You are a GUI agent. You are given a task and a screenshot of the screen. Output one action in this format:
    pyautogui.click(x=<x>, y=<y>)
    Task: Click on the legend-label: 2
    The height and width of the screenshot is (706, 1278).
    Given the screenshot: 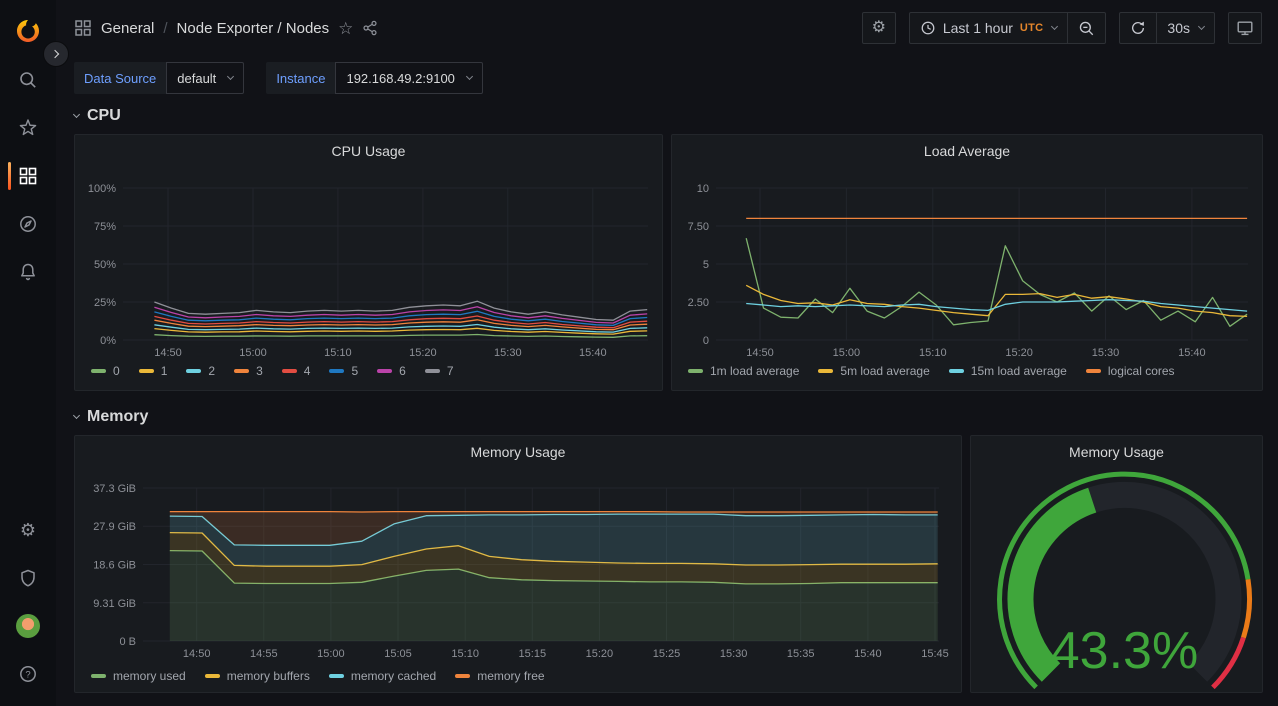 What is the action you would take?
    pyautogui.click(x=212, y=371)
    